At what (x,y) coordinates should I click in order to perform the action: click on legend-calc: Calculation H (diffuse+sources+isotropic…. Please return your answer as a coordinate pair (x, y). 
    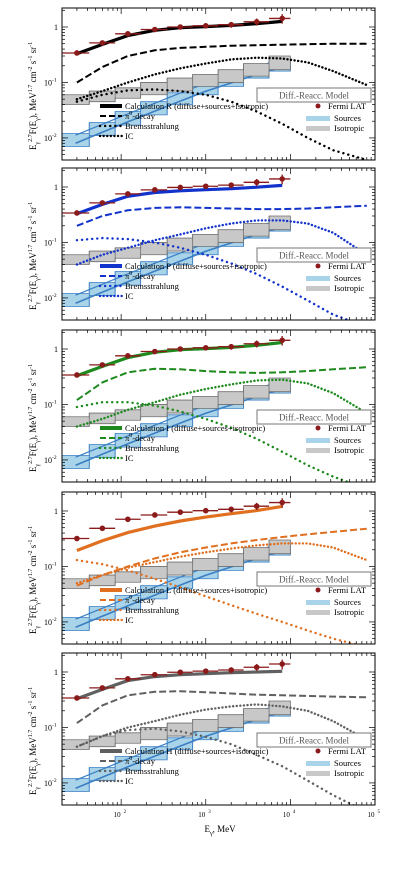
    Looking at the image, I should click on (197, 751).